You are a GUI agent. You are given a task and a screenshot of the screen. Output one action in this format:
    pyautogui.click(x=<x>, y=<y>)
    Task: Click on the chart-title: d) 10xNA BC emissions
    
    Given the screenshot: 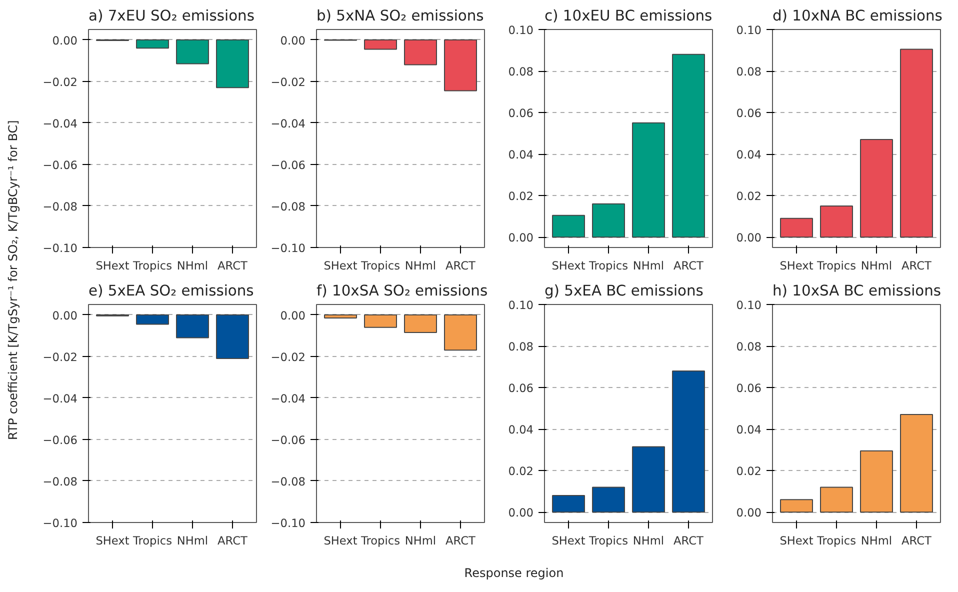 What is the action you would take?
    pyautogui.click(x=857, y=16)
    